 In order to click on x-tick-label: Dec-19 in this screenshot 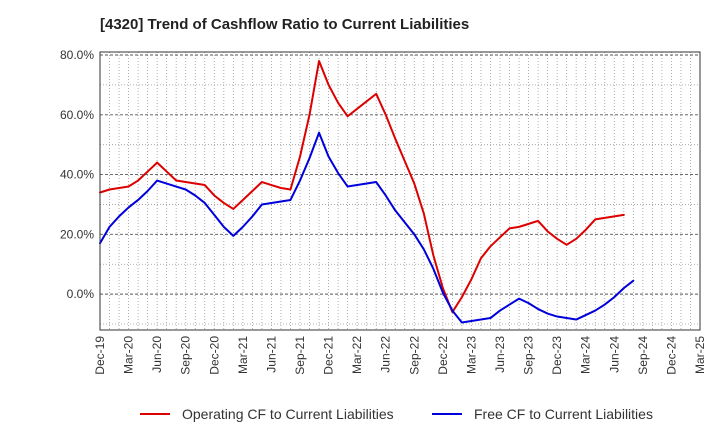, I will do `click(100, 355)`.